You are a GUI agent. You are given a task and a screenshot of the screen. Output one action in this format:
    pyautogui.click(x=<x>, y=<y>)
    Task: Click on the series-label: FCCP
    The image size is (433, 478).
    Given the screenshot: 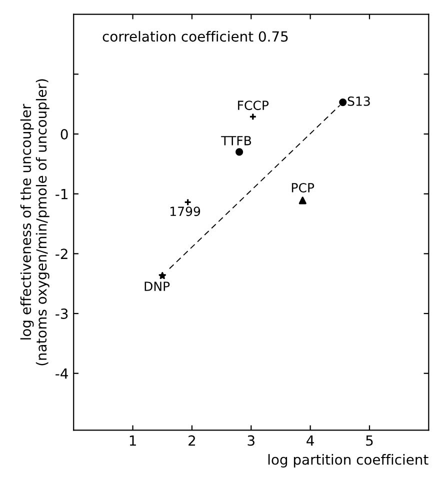 What is the action you would take?
    pyautogui.click(x=253, y=105)
    